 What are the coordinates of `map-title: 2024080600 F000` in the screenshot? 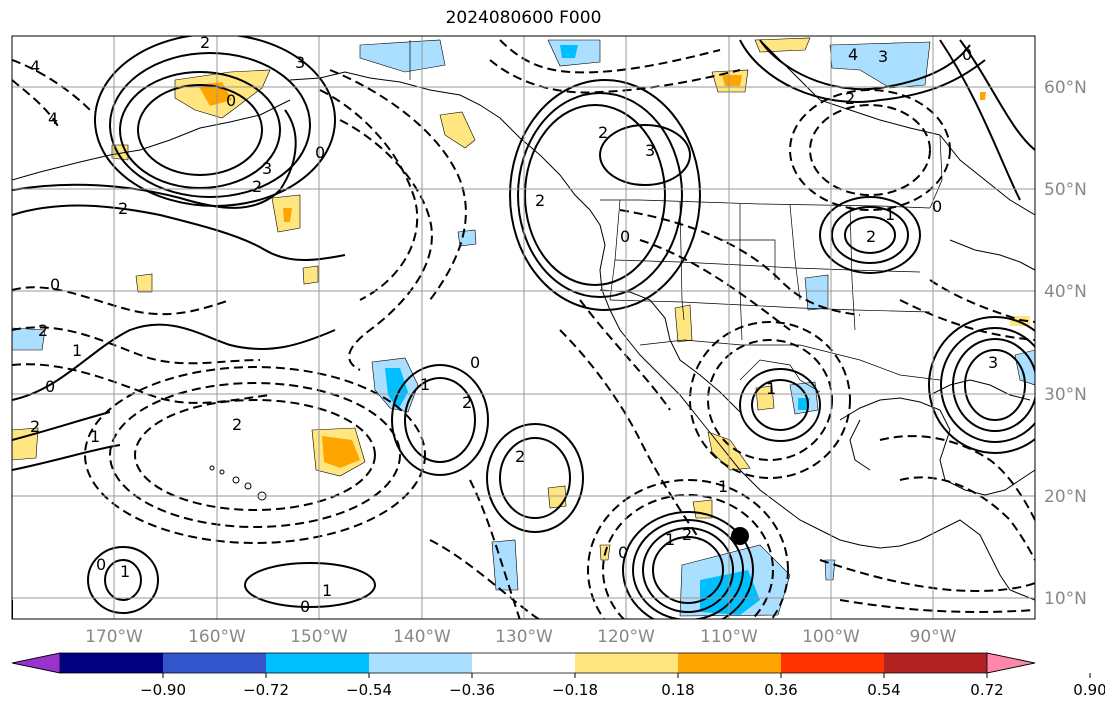 It's located at (523, 18).